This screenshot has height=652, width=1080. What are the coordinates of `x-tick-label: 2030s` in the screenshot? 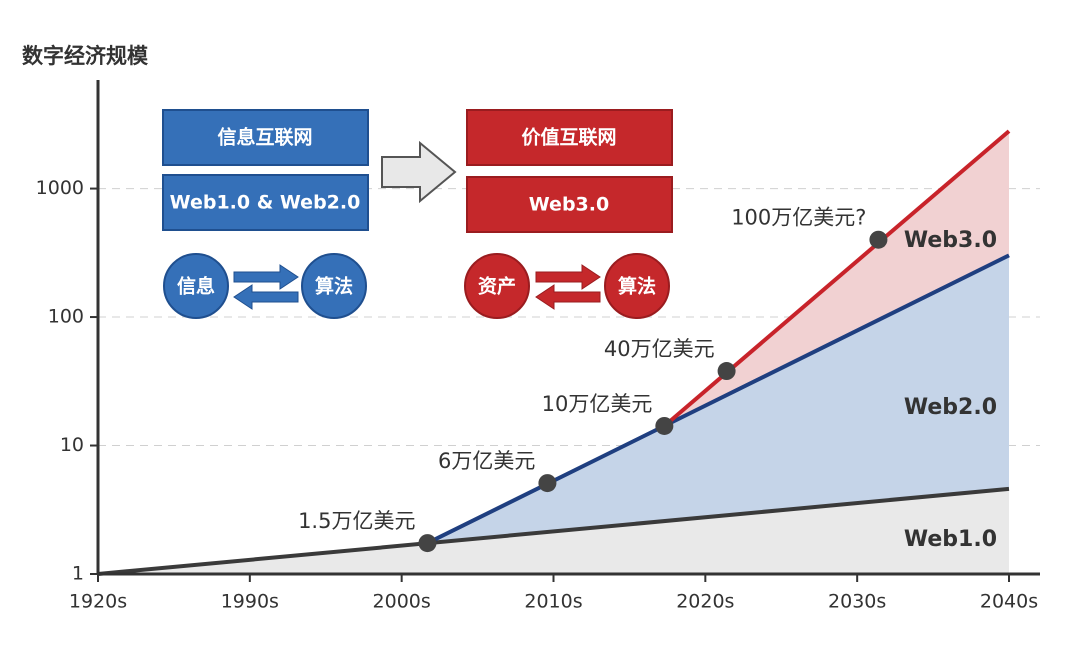 It's located at (857, 602).